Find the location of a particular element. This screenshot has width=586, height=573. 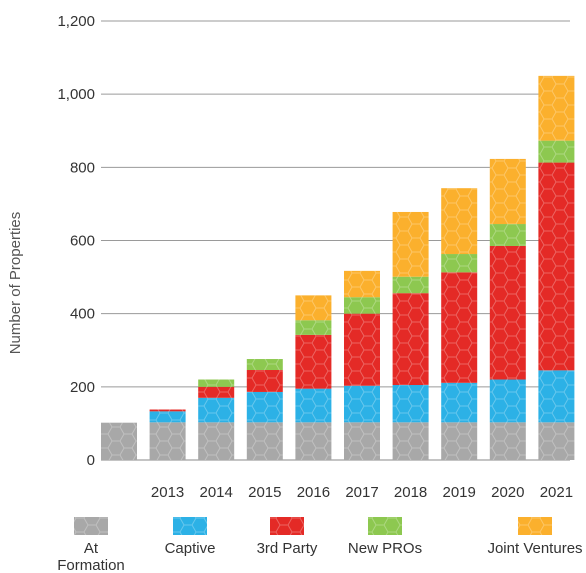

y-axis: 0 200 400 600 800 1,000 1,200 is located at coordinates (76, 241).